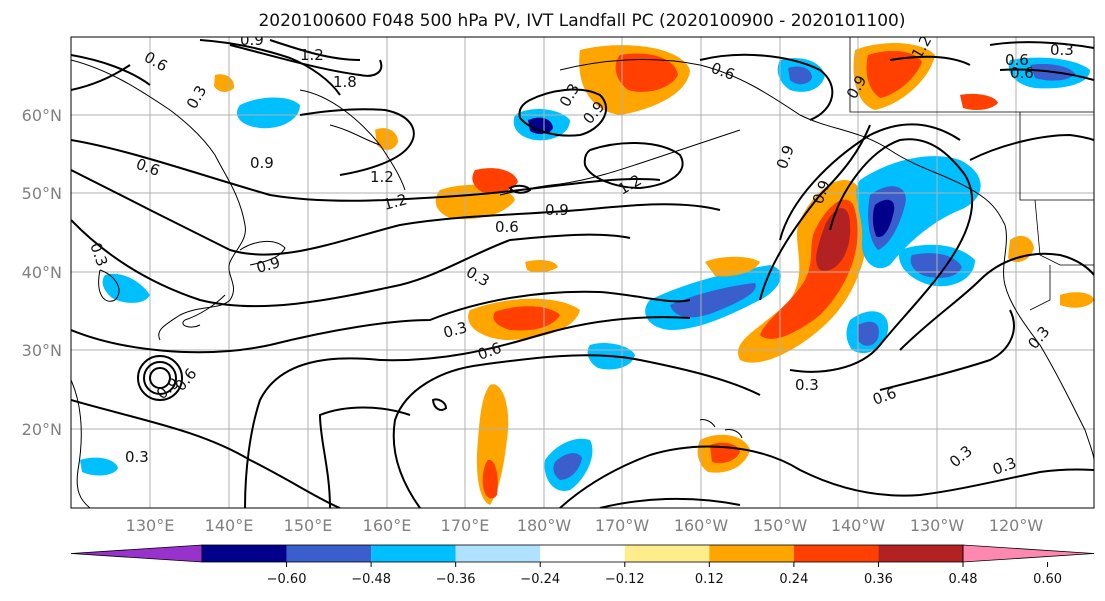 The height and width of the screenshot is (601, 1105). What do you see at coordinates (308, 525) in the screenshot?
I see `lon-label: 150°E` at bounding box center [308, 525].